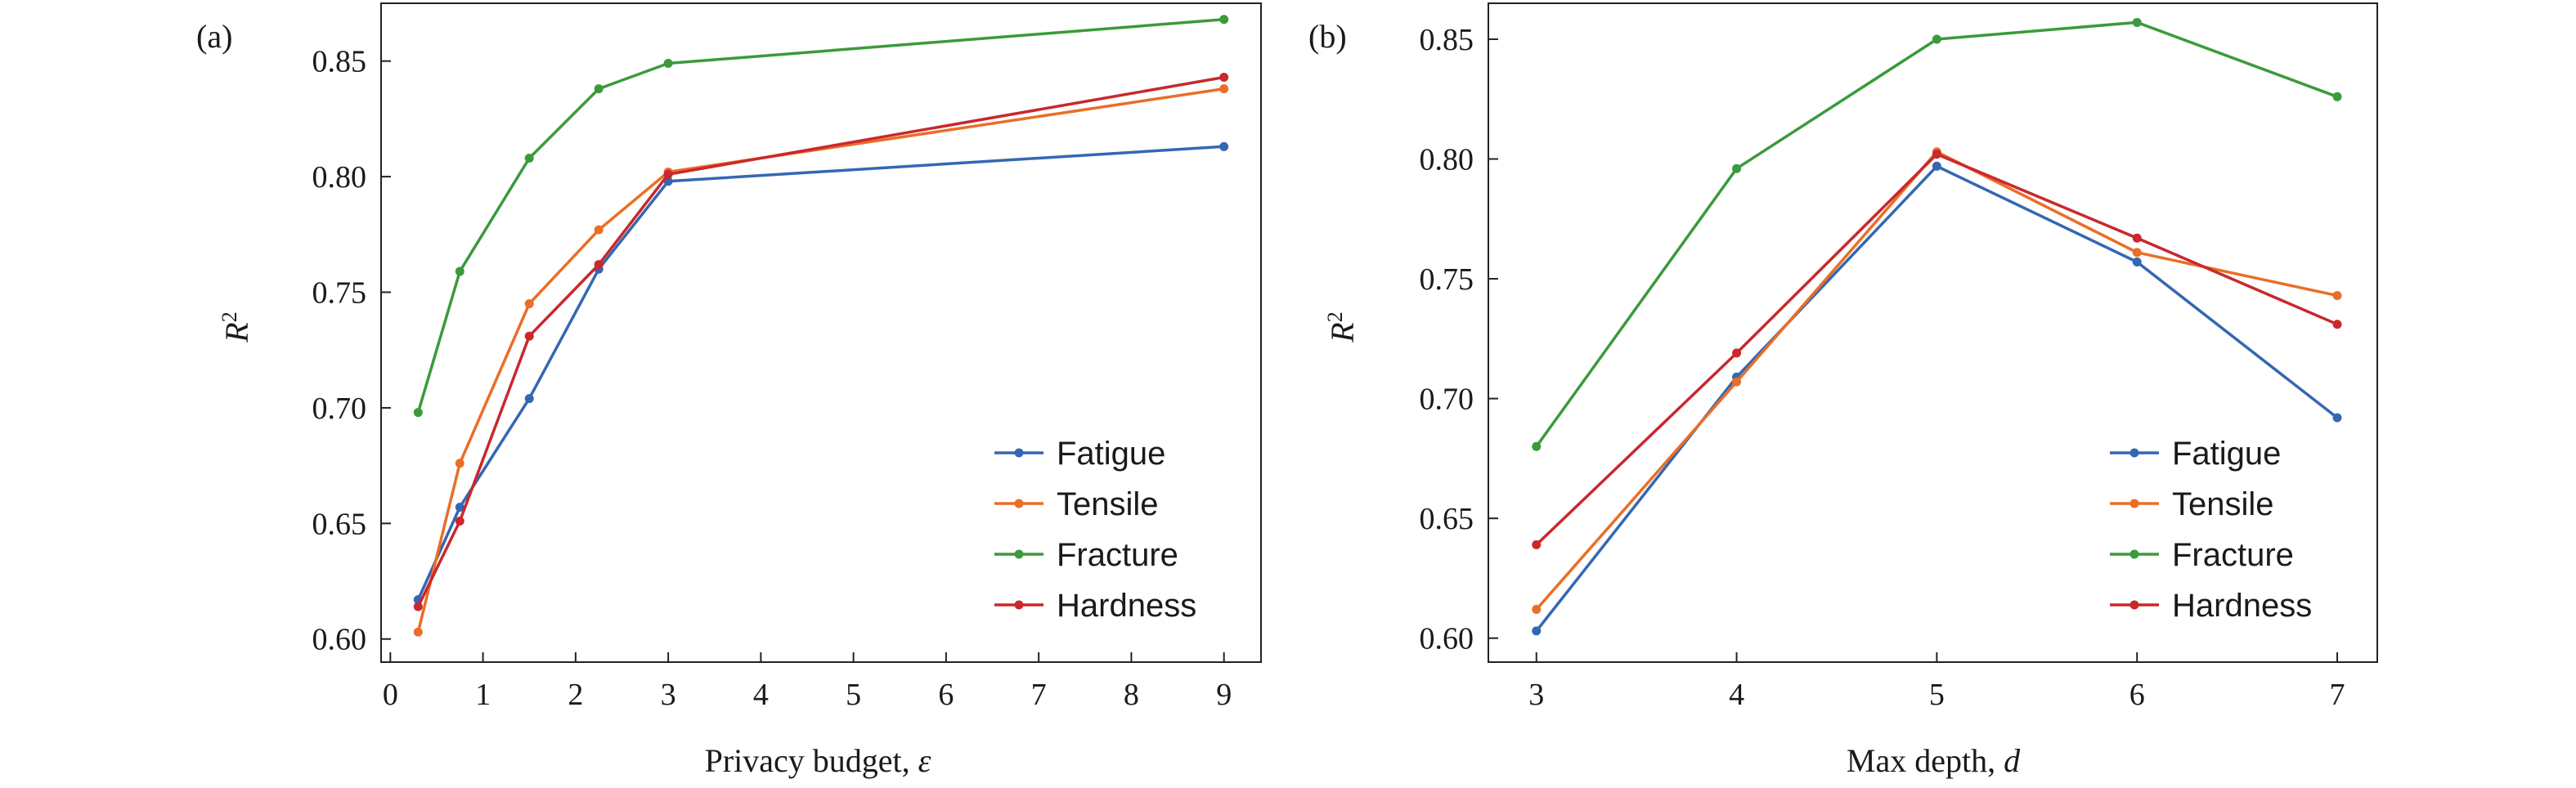  Describe the element at coordinates (483, 695) in the screenshot. I see `x-tick-label: 1` at that location.